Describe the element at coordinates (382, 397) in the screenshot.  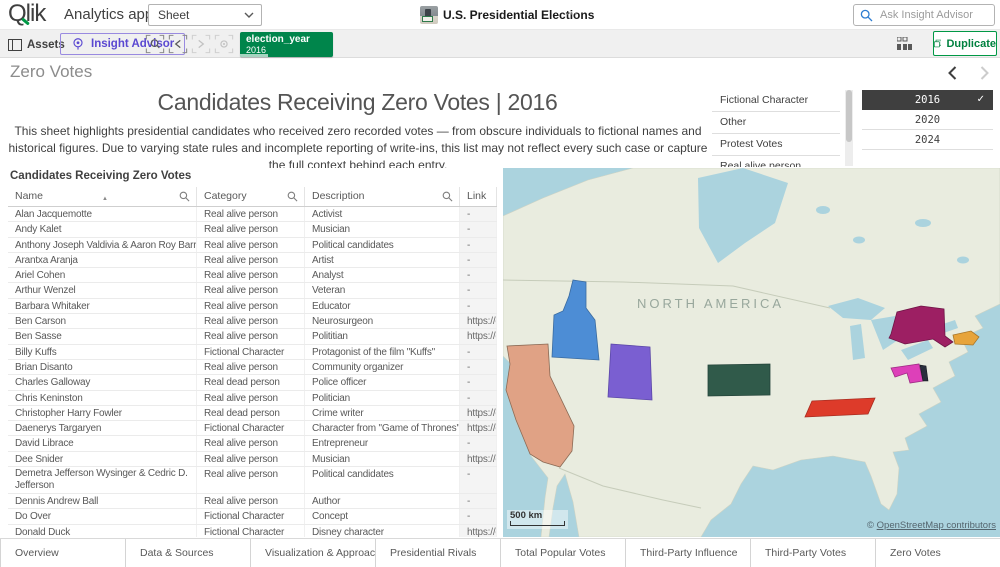
I see `cell-description: Politician` at that location.